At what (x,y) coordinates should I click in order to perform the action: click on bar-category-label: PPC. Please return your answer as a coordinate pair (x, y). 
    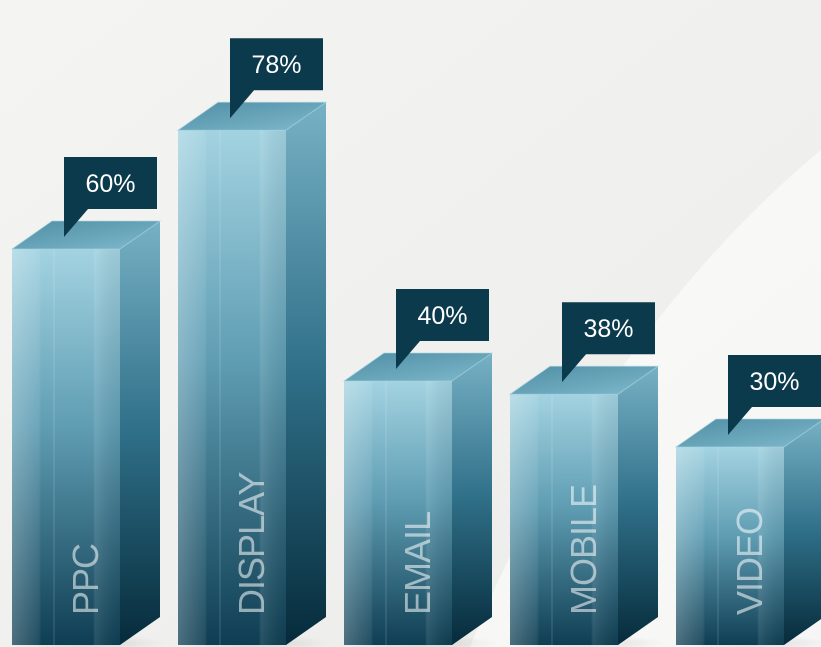
    Looking at the image, I should click on (85, 579).